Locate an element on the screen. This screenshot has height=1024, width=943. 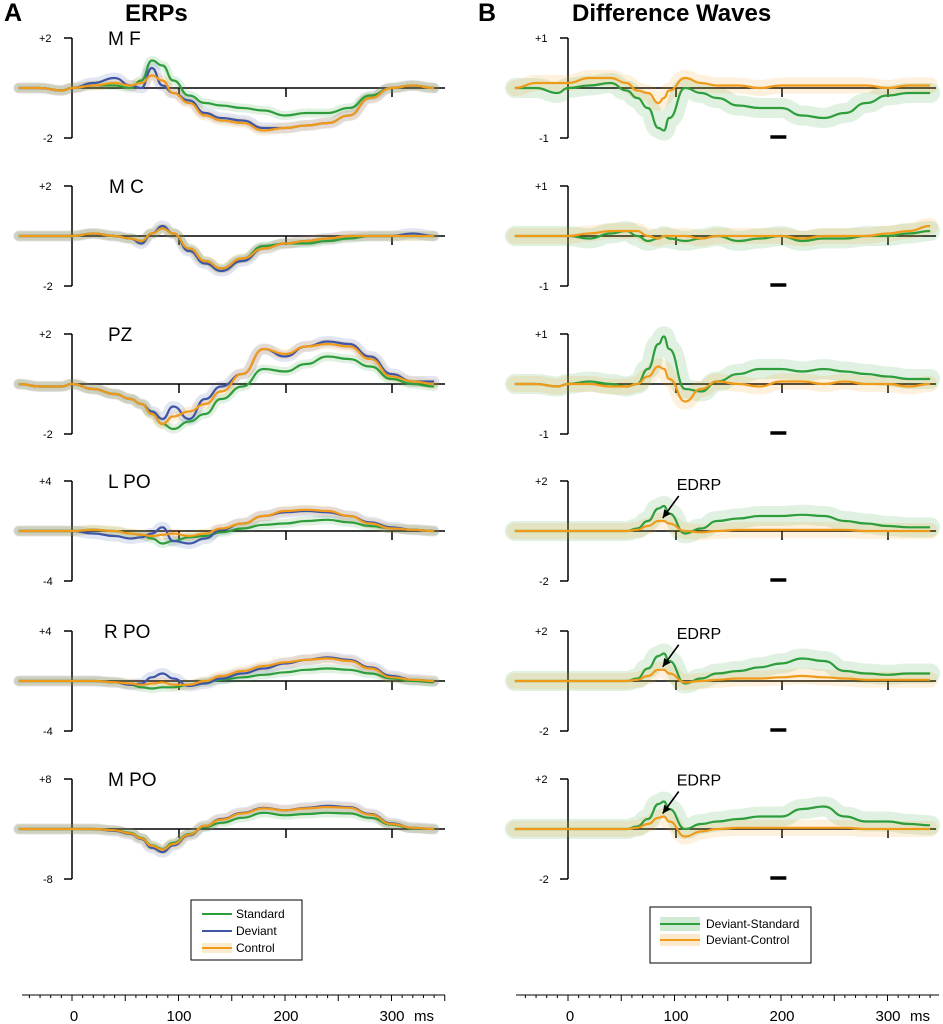
chart-a-l-po: +4 -4 L PO is located at coordinates (229, 530).